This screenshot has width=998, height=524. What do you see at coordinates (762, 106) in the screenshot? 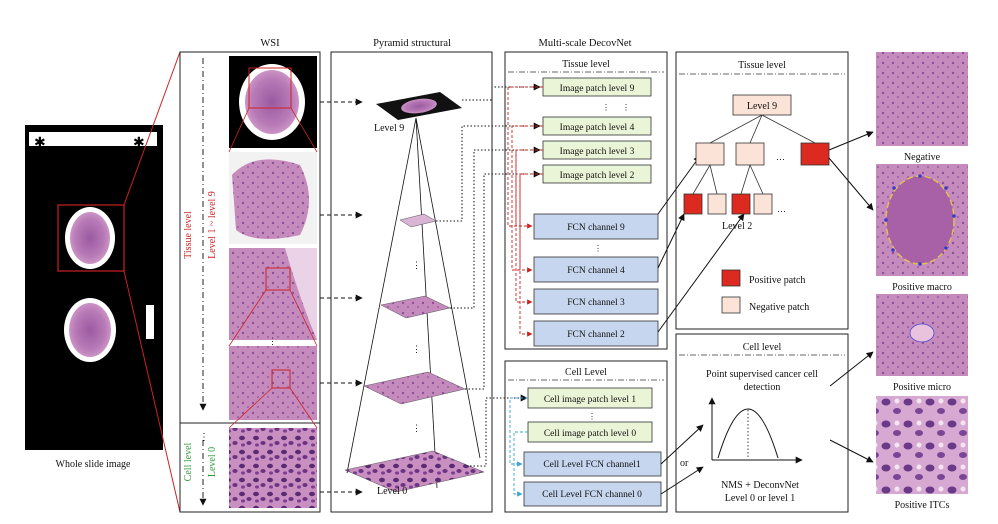
I see `tree-root-label: Level 9` at bounding box center [762, 106].